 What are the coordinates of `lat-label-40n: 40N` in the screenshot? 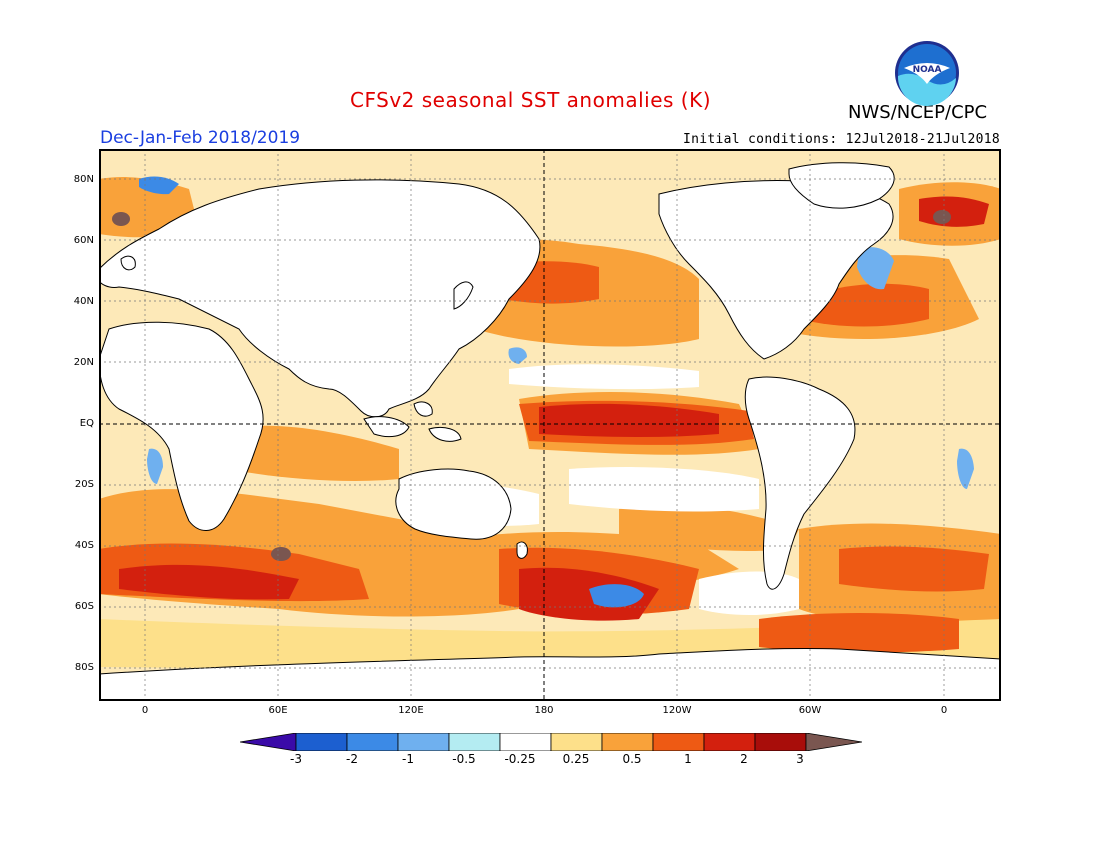 It's located at (83, 301).